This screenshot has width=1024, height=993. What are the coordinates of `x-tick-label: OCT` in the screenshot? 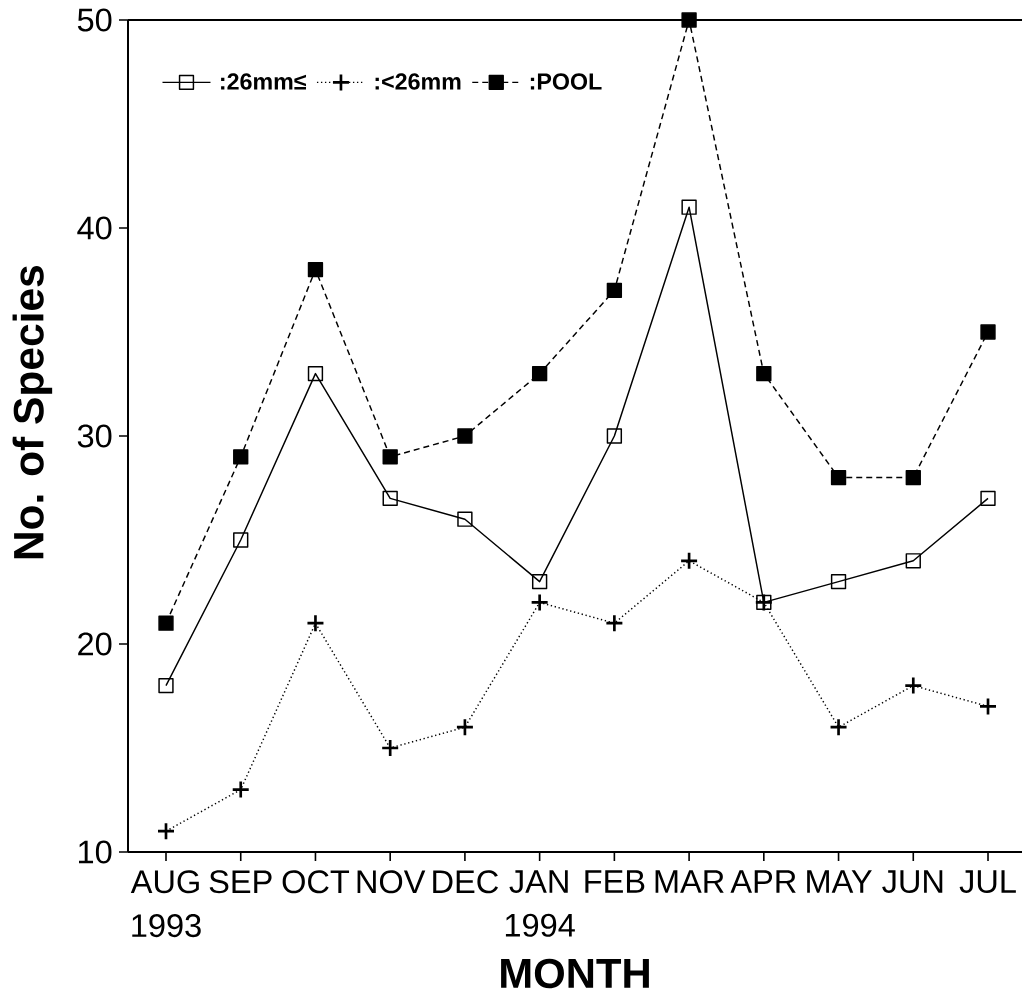 It's located at (316, 882).